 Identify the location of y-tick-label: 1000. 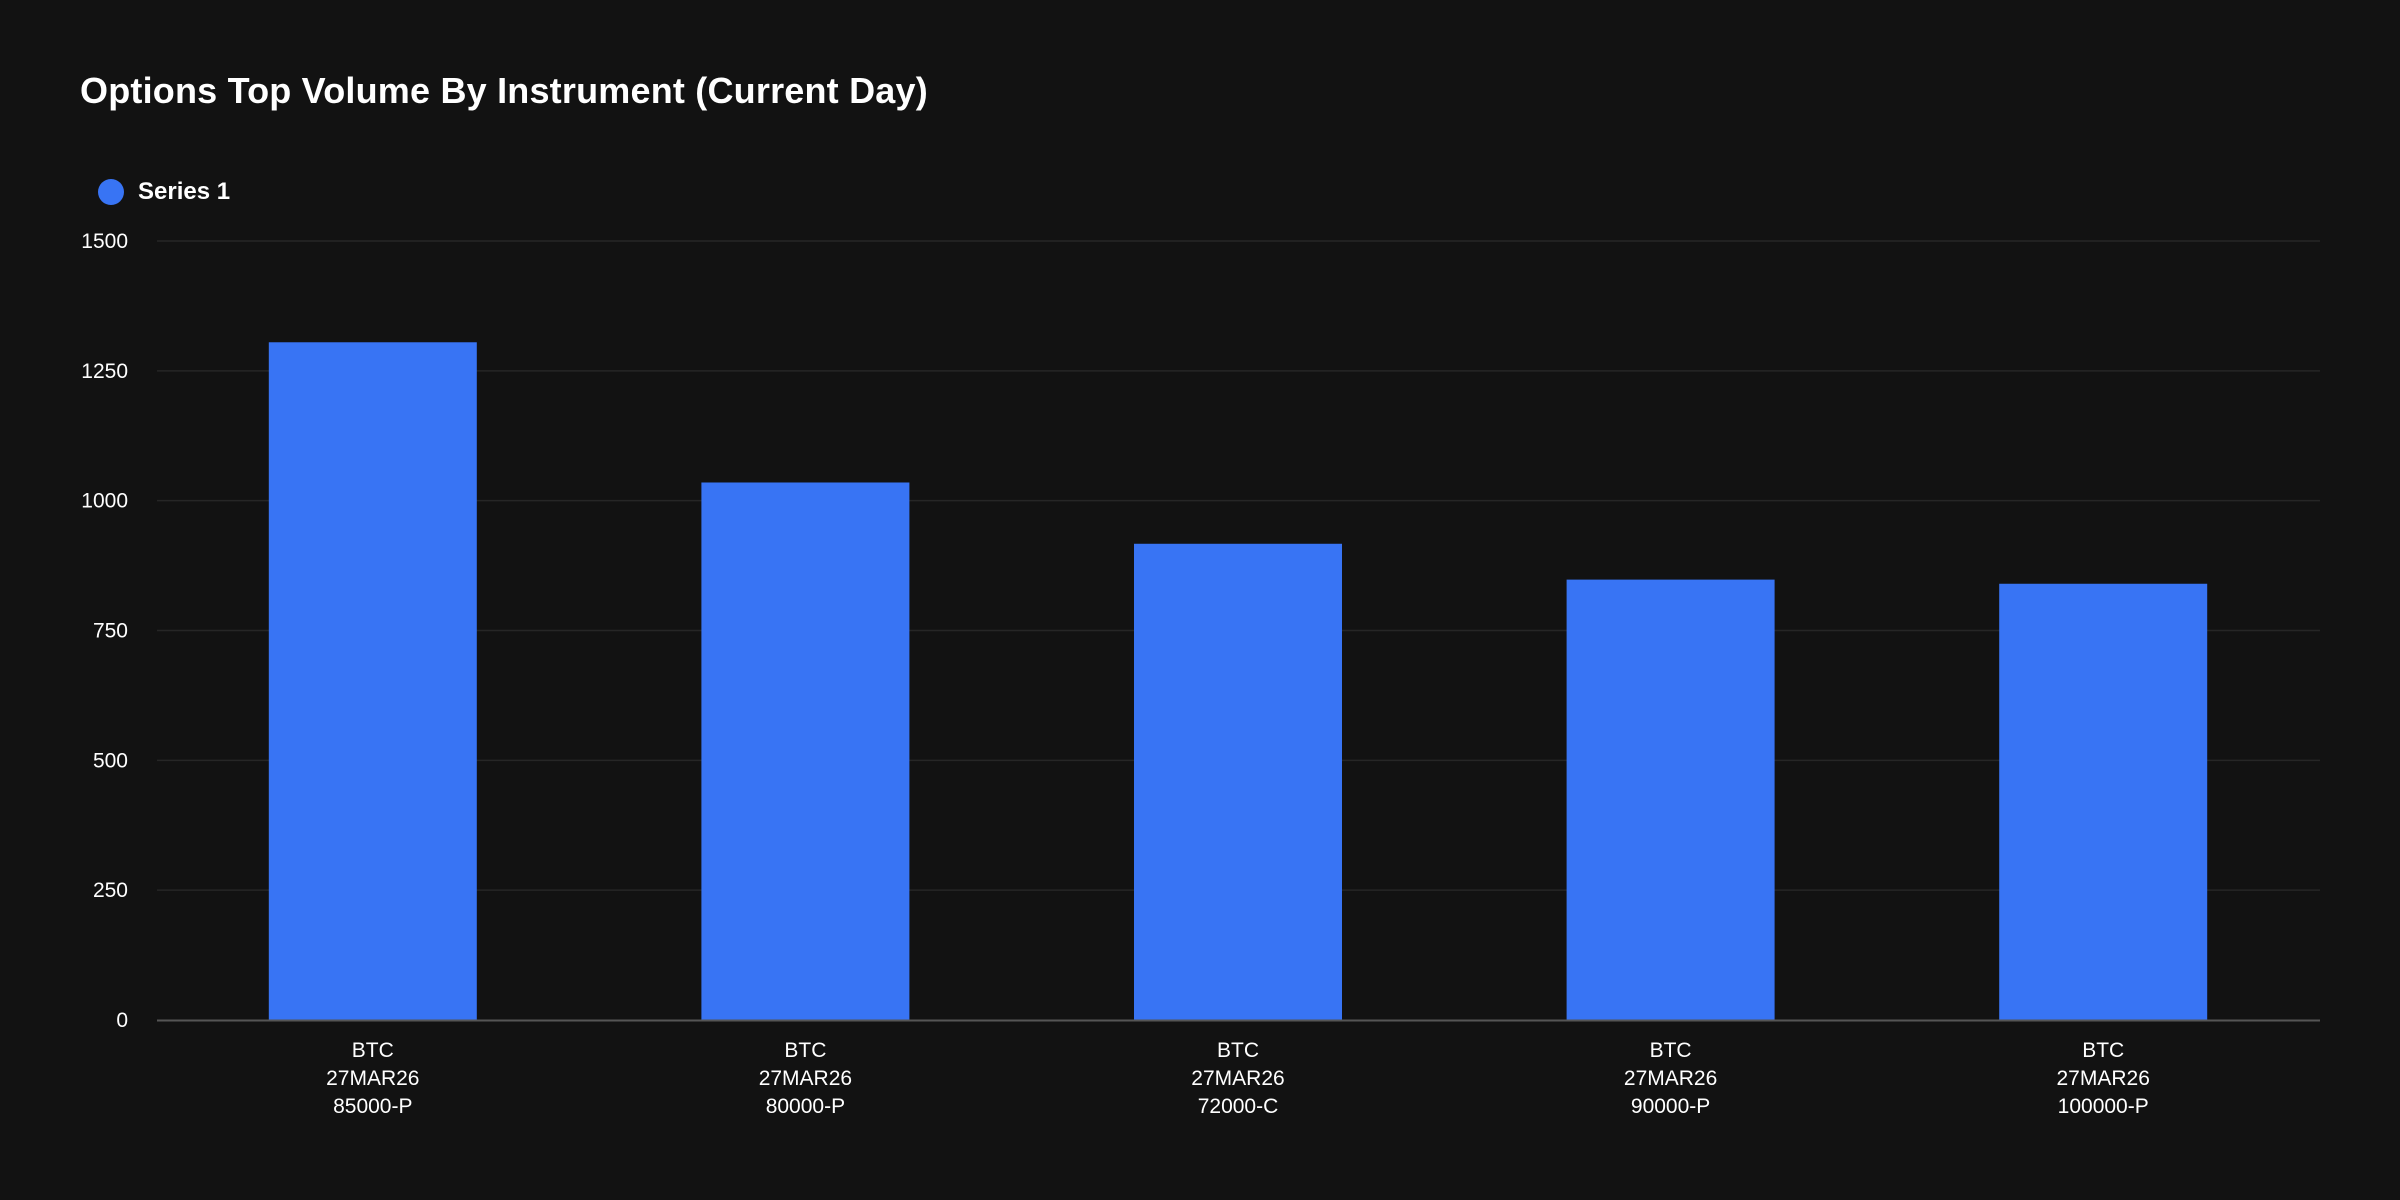
(104, 501).